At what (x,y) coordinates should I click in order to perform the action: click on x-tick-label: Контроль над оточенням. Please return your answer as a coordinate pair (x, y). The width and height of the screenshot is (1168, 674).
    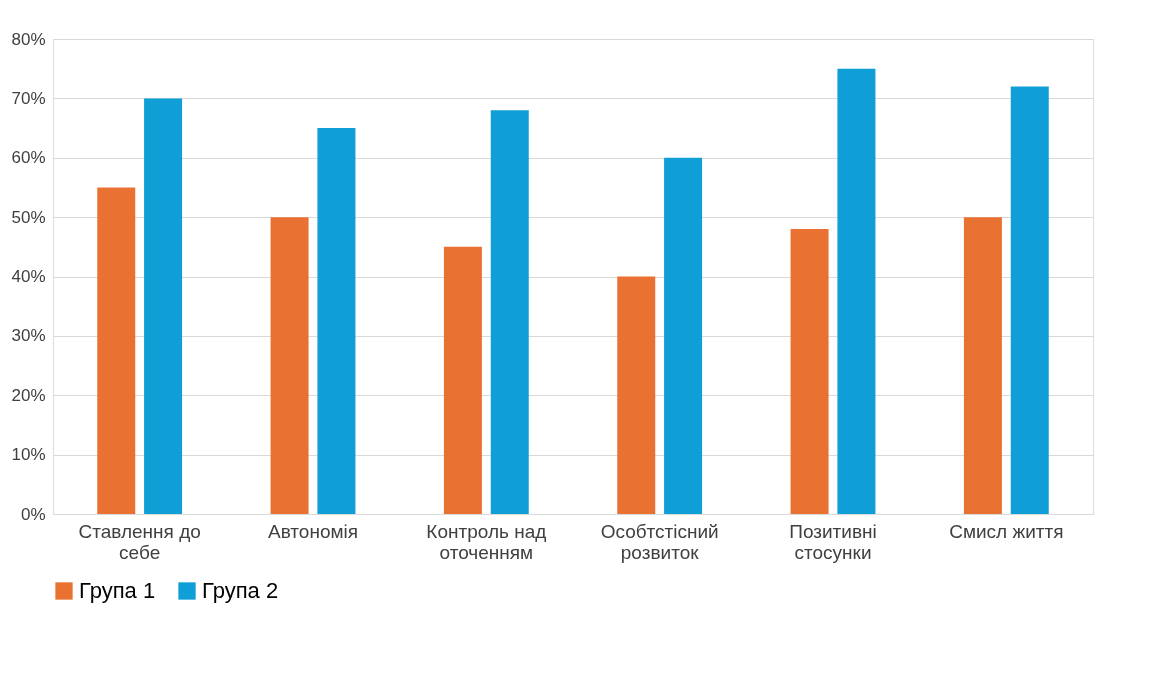
    Looking at the image, I should click on (486, 541).